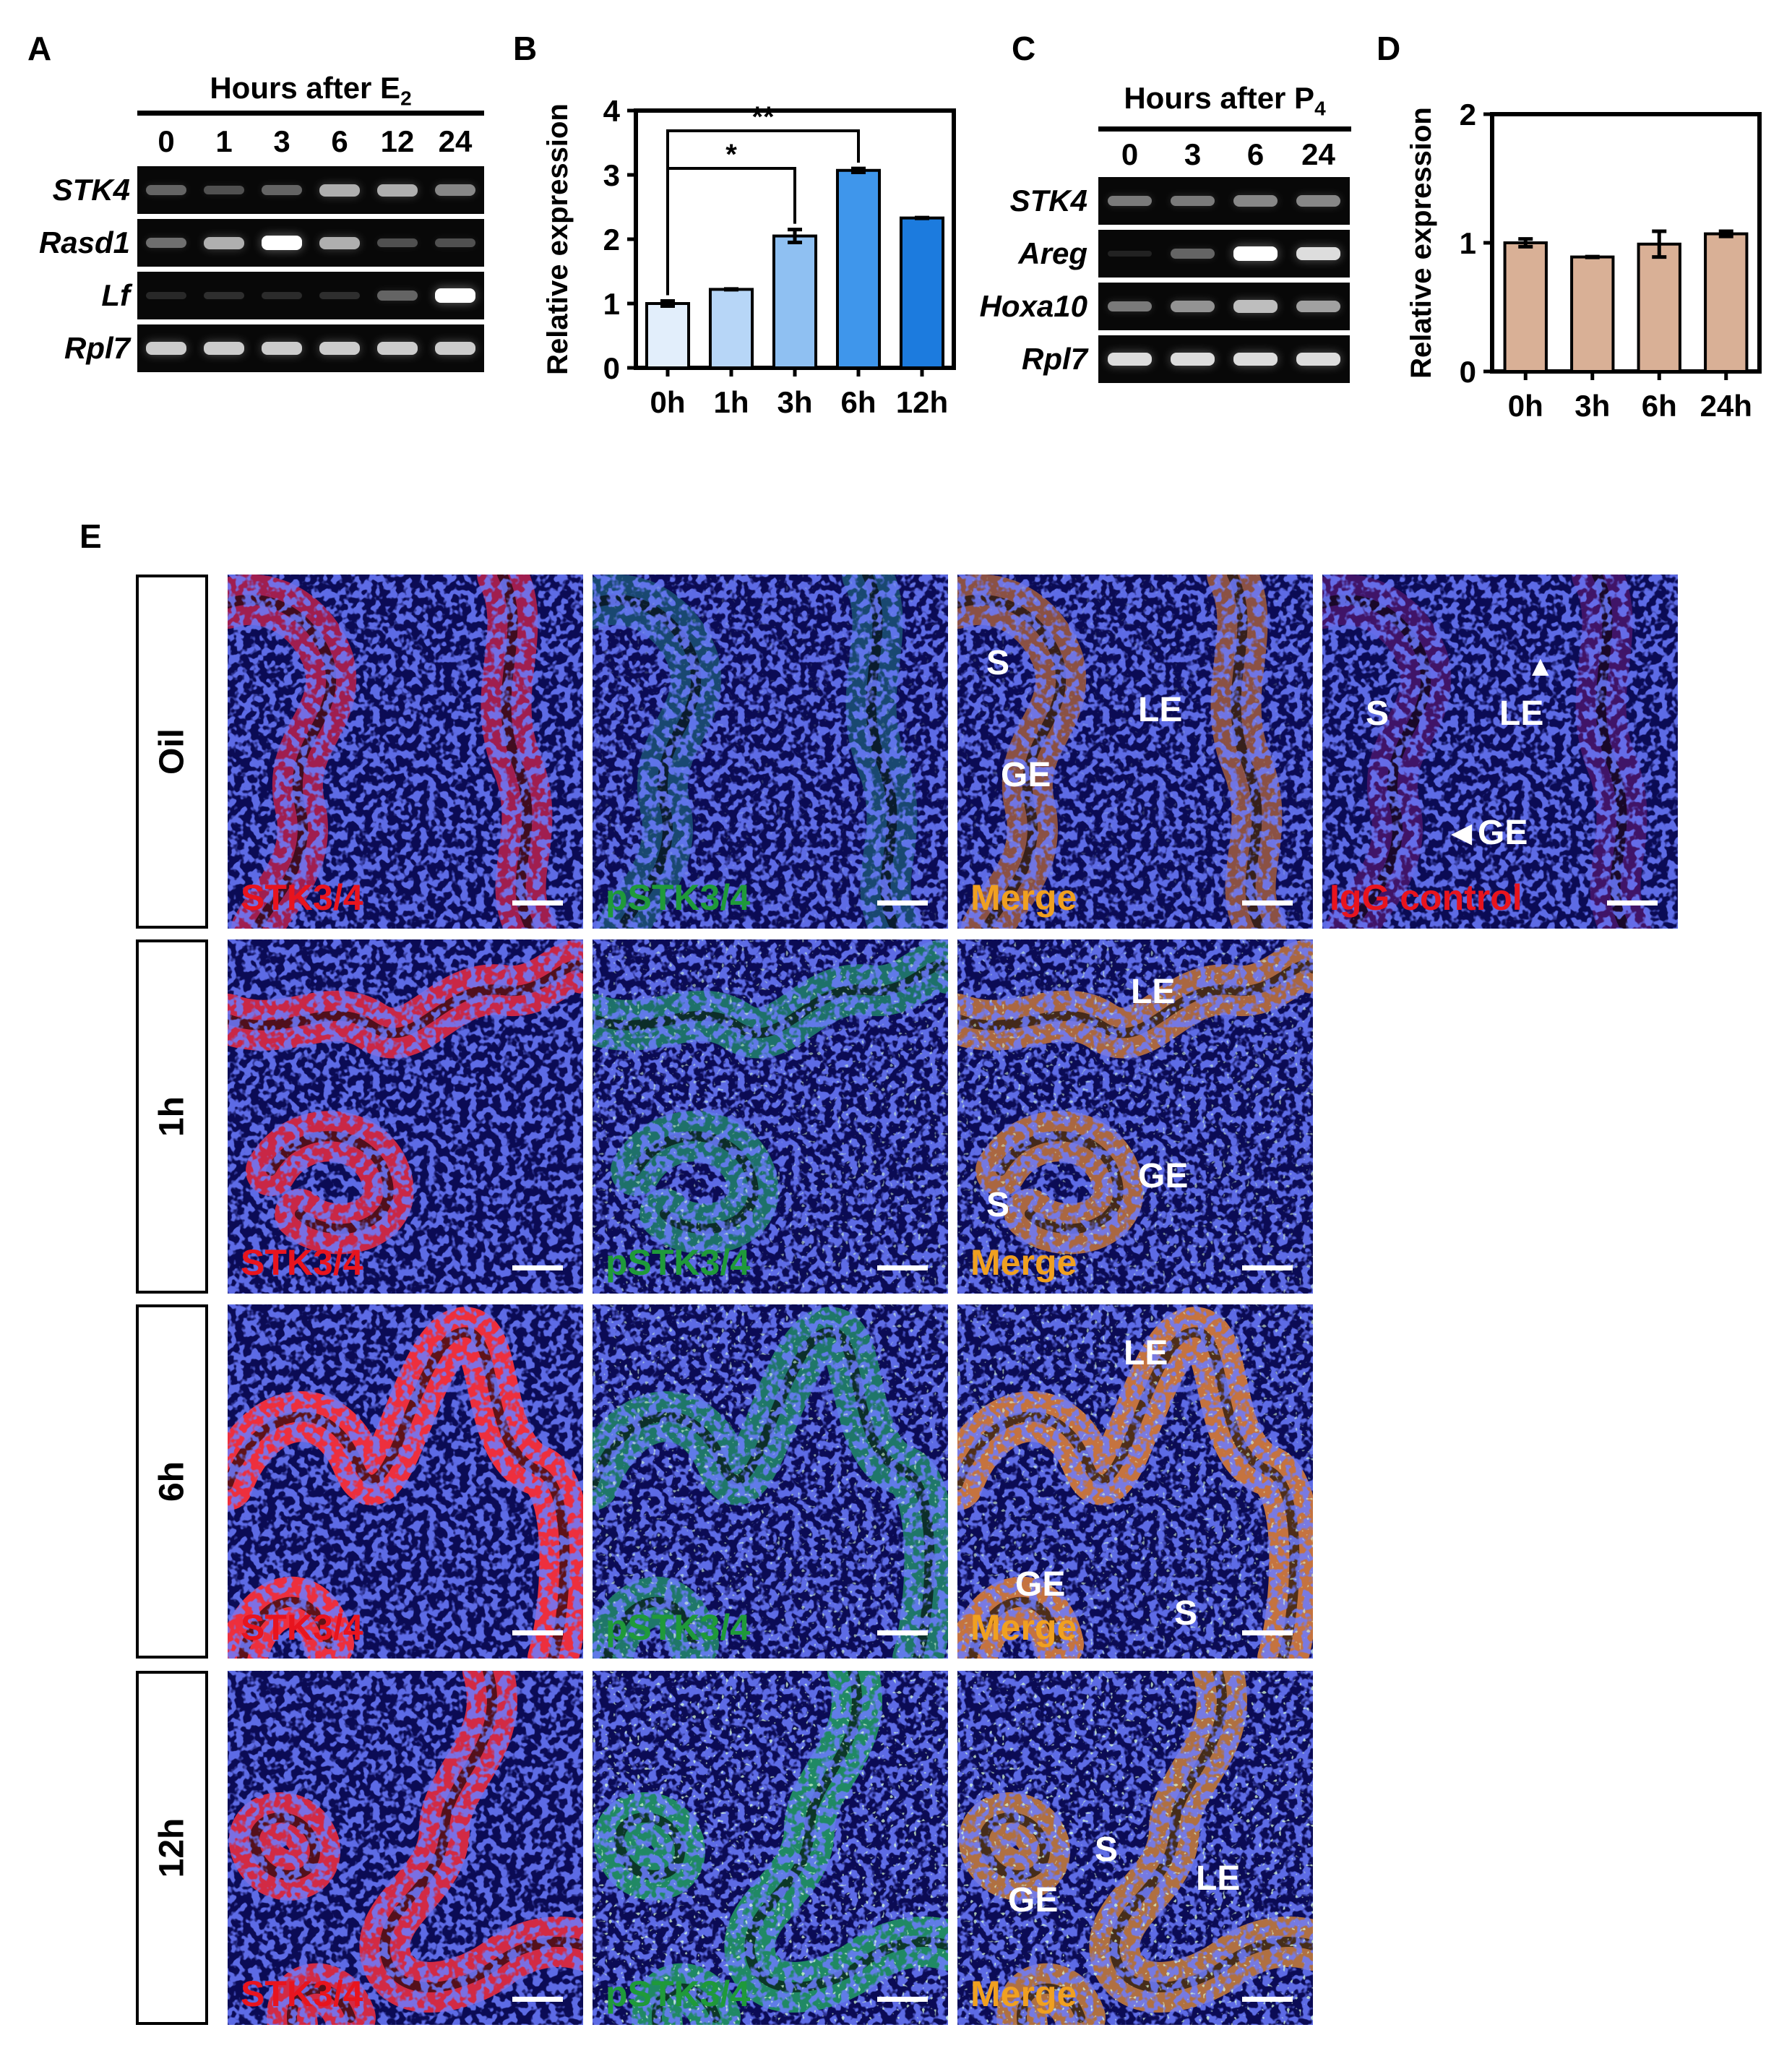 Image resolution: width=1792 pixels, height=2056 pixels. What do you see at coordinates (922, 402) in the screenshot?
I see `x-tick-label: 12h` at bounding box center [922, 402].